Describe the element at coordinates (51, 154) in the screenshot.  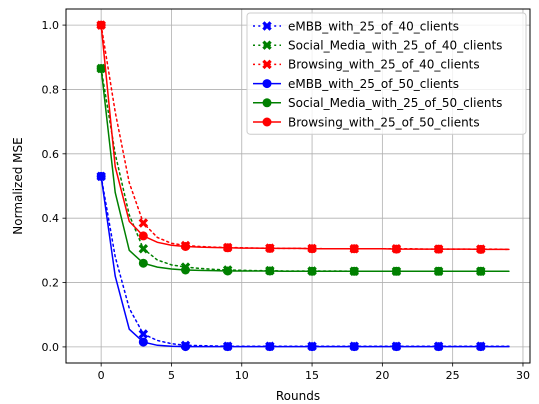
I see `y-tick-label: 0.6` at that location.